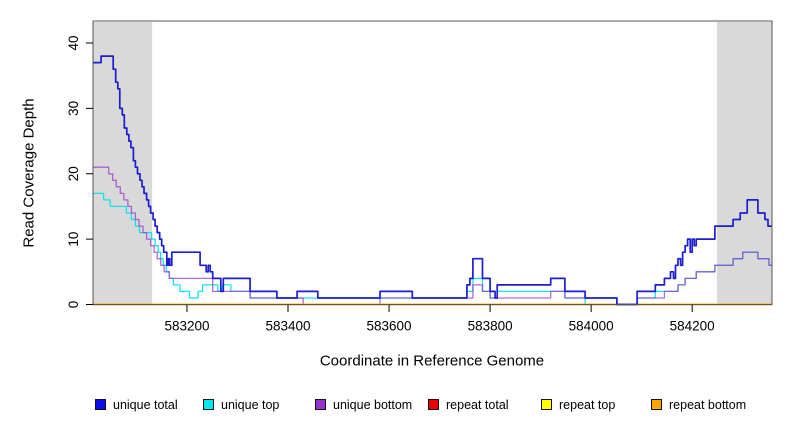 The image size is (792, 432). Describe the element at coordinates (591, 326) in the screenshot. I see `x-tick-label: 584000` at that location.